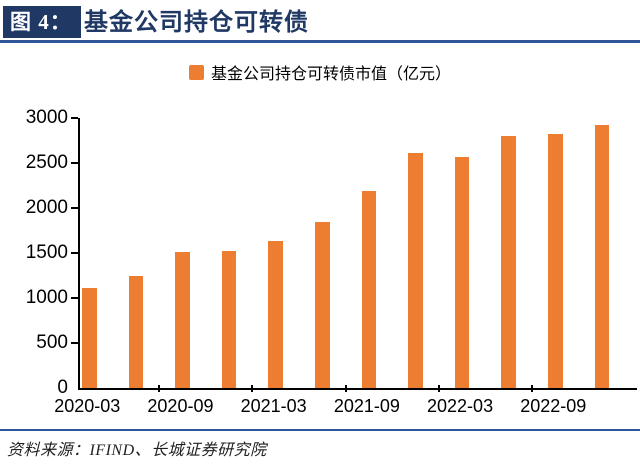 Image resolution: width=640 pixels, height=464 pixels. What do you see at coordinates (137, 450) in the screenshot?
I see `source-note: 资料来源：IFIND、长城证券研究院` at bounding box center [137, 450].